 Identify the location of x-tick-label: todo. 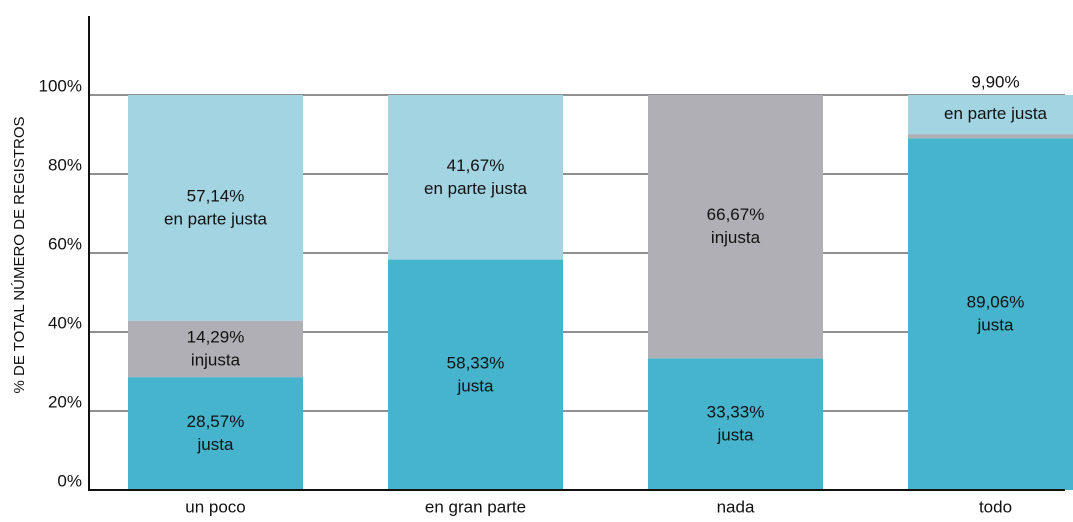
(995, 506).